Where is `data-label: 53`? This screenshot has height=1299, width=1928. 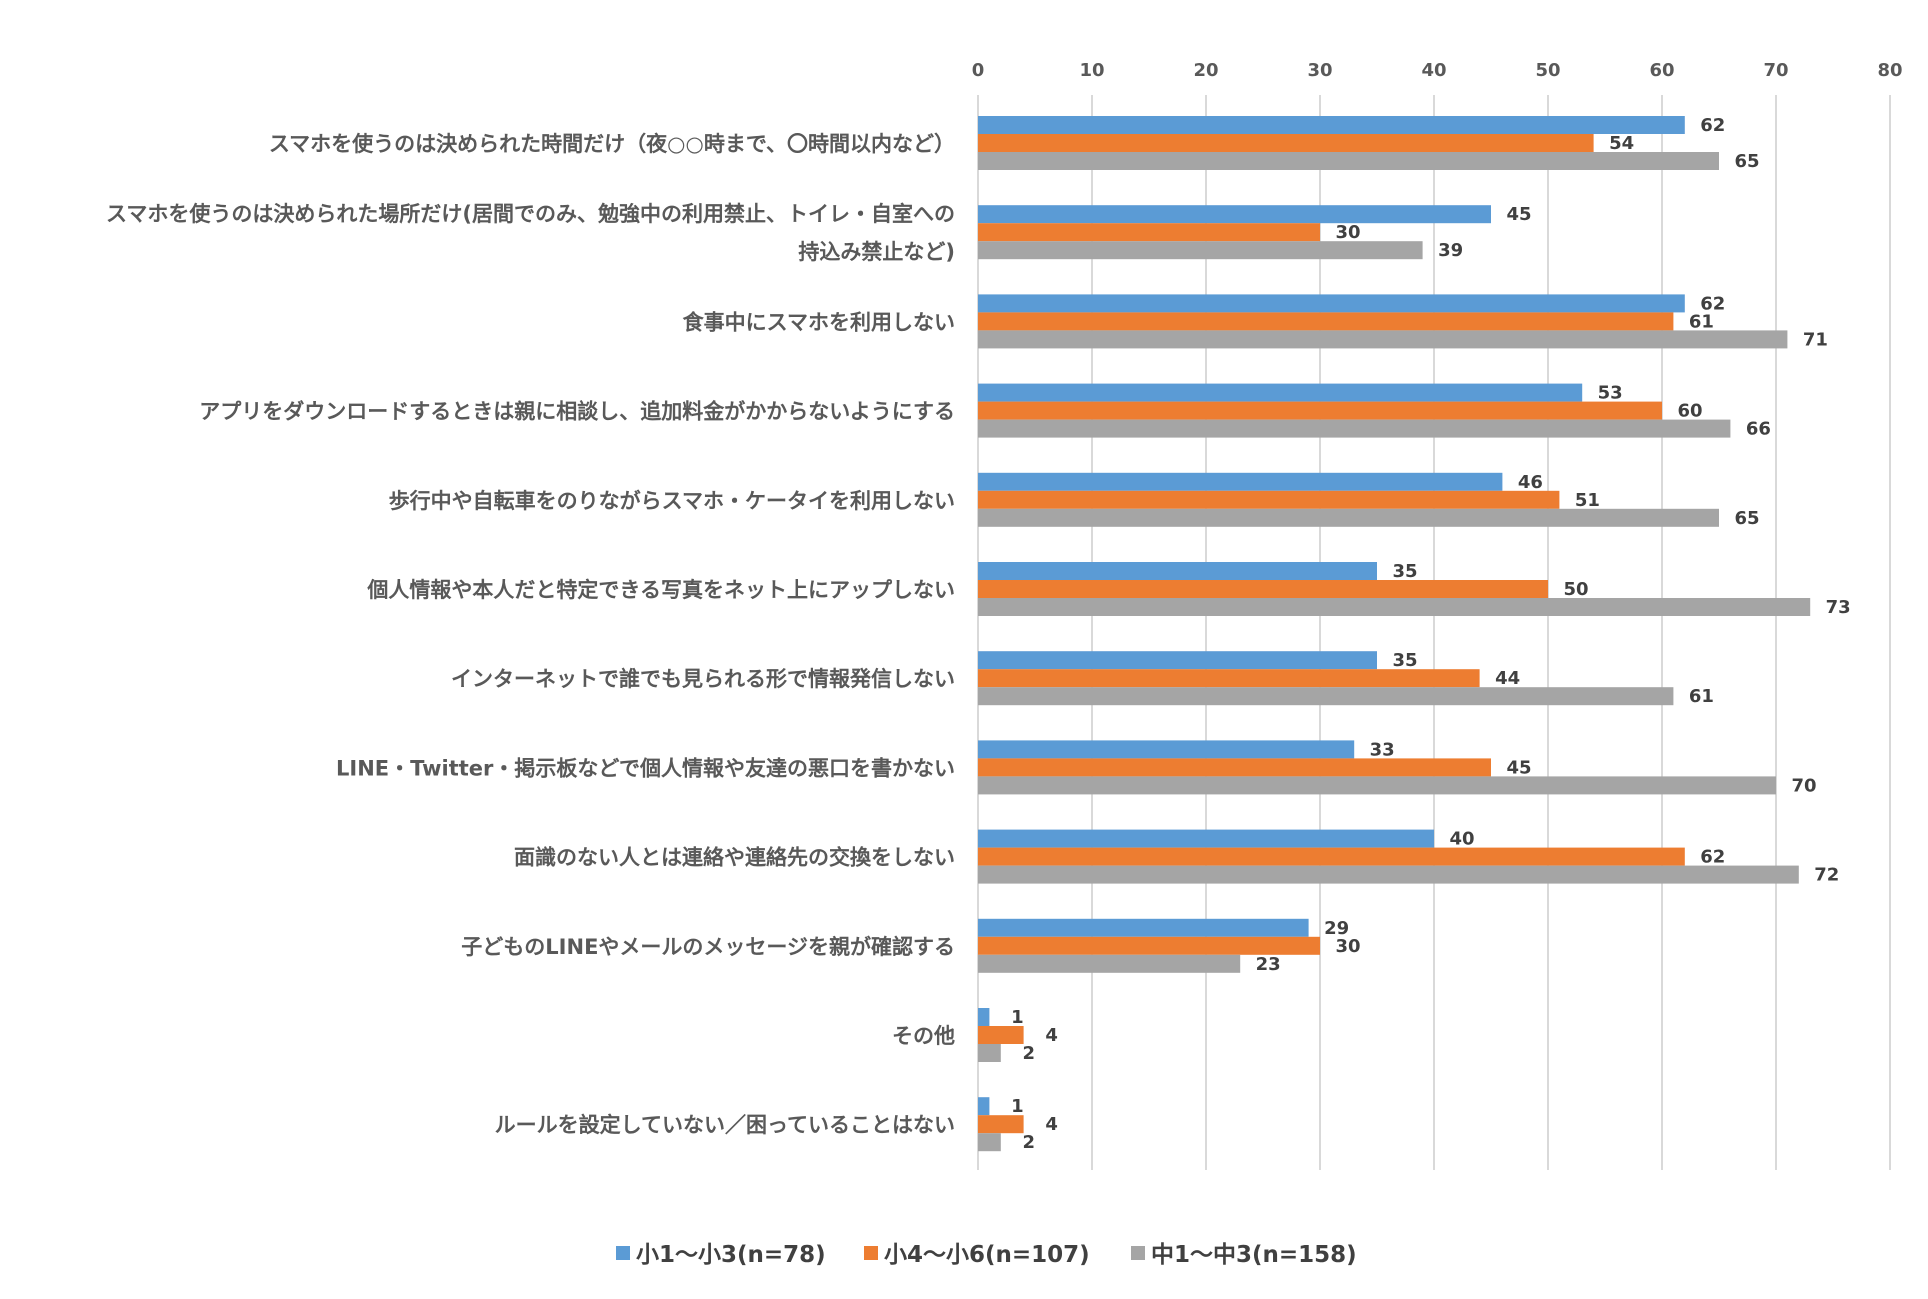 data-label: 53 is located at coordinates (1610, 393).